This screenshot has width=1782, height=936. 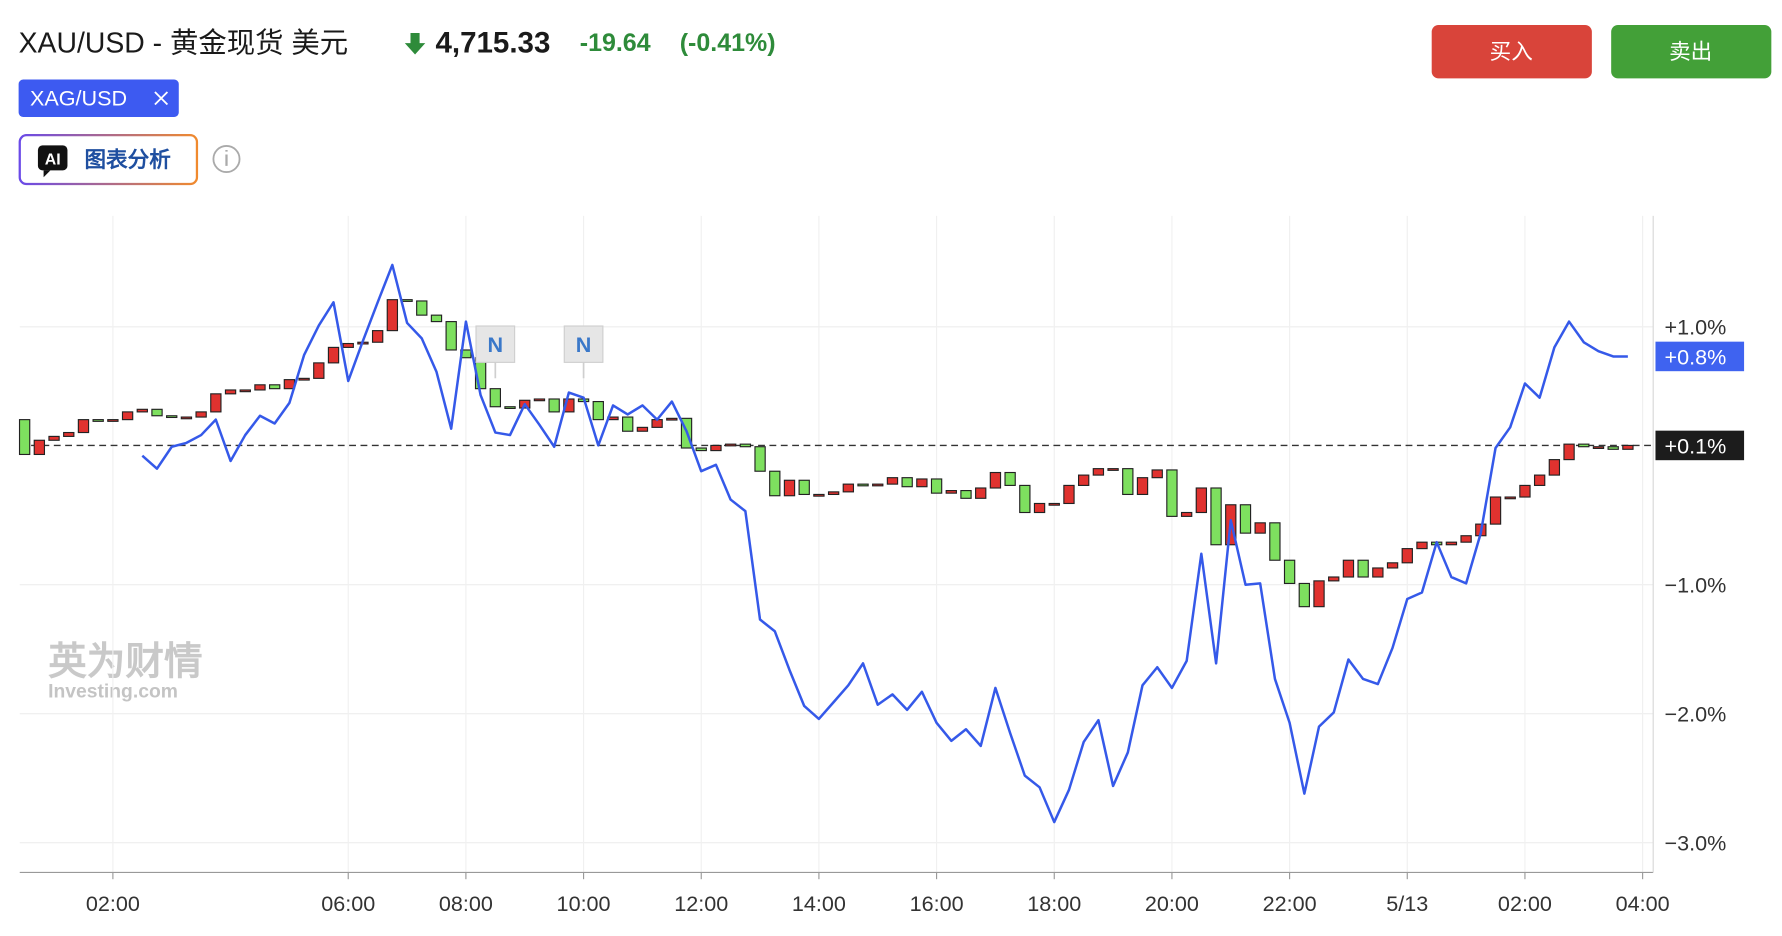 I want to click on ai-analysis-button: AI 图表分析, so click(x=108, y=160).